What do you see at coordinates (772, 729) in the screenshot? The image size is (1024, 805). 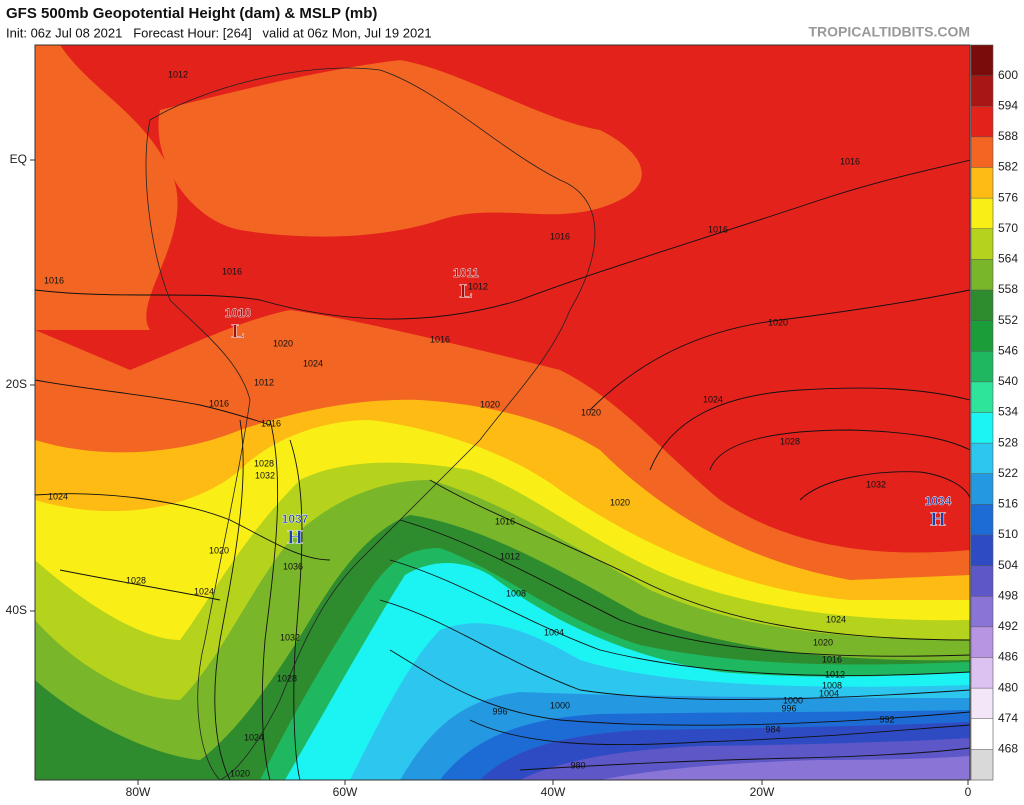 I see `isobar-label: 984` at bounding box center [772, 729].